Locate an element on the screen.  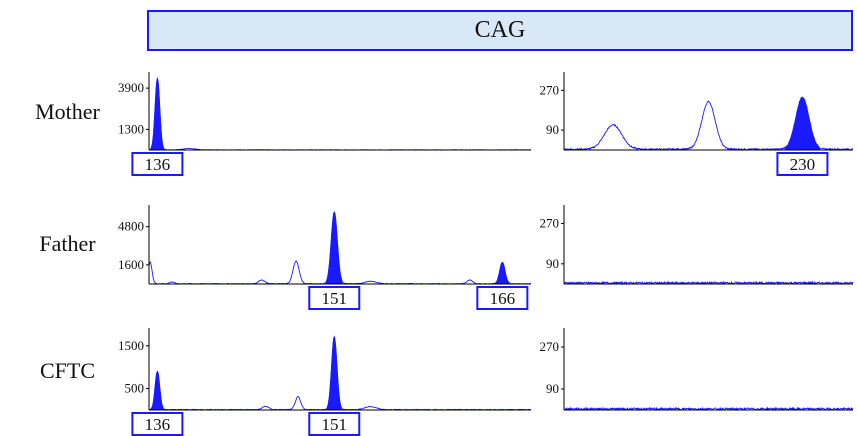
marker-header-label: CAG is located at coordinates (500, 30).